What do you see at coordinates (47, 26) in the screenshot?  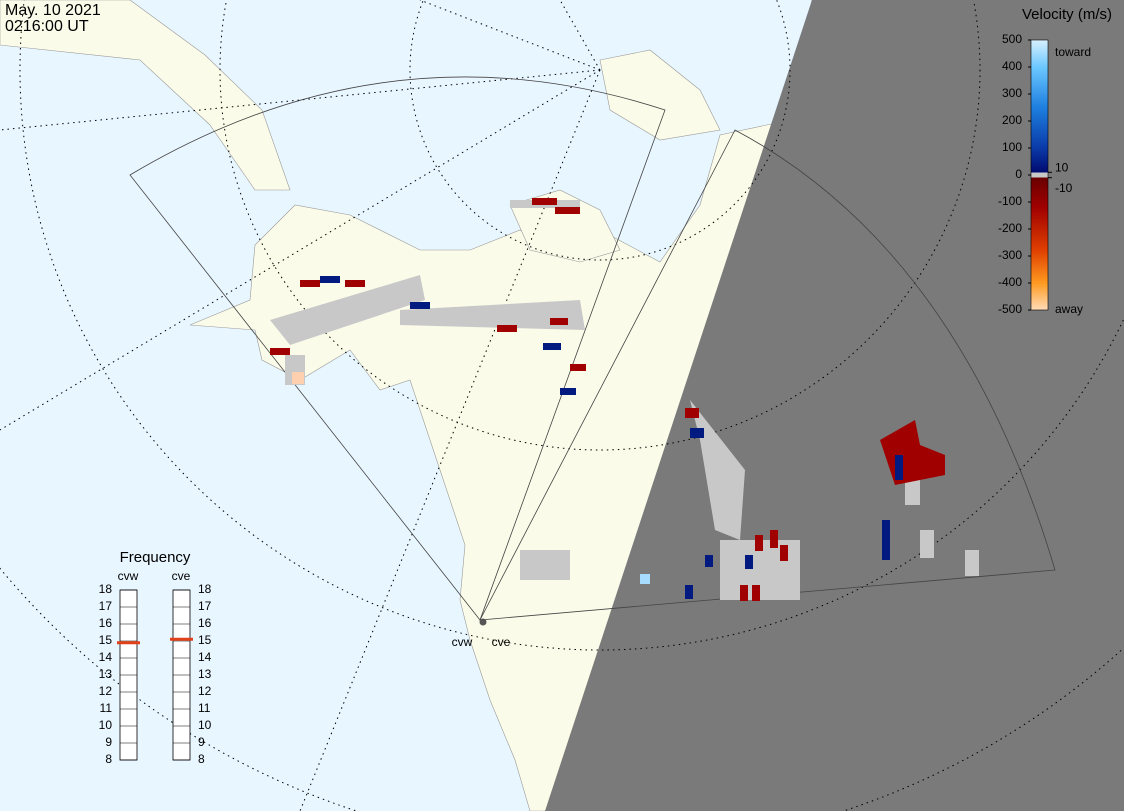 I see `time-label: 0216:00 UT` at bounding box center [47, 26].